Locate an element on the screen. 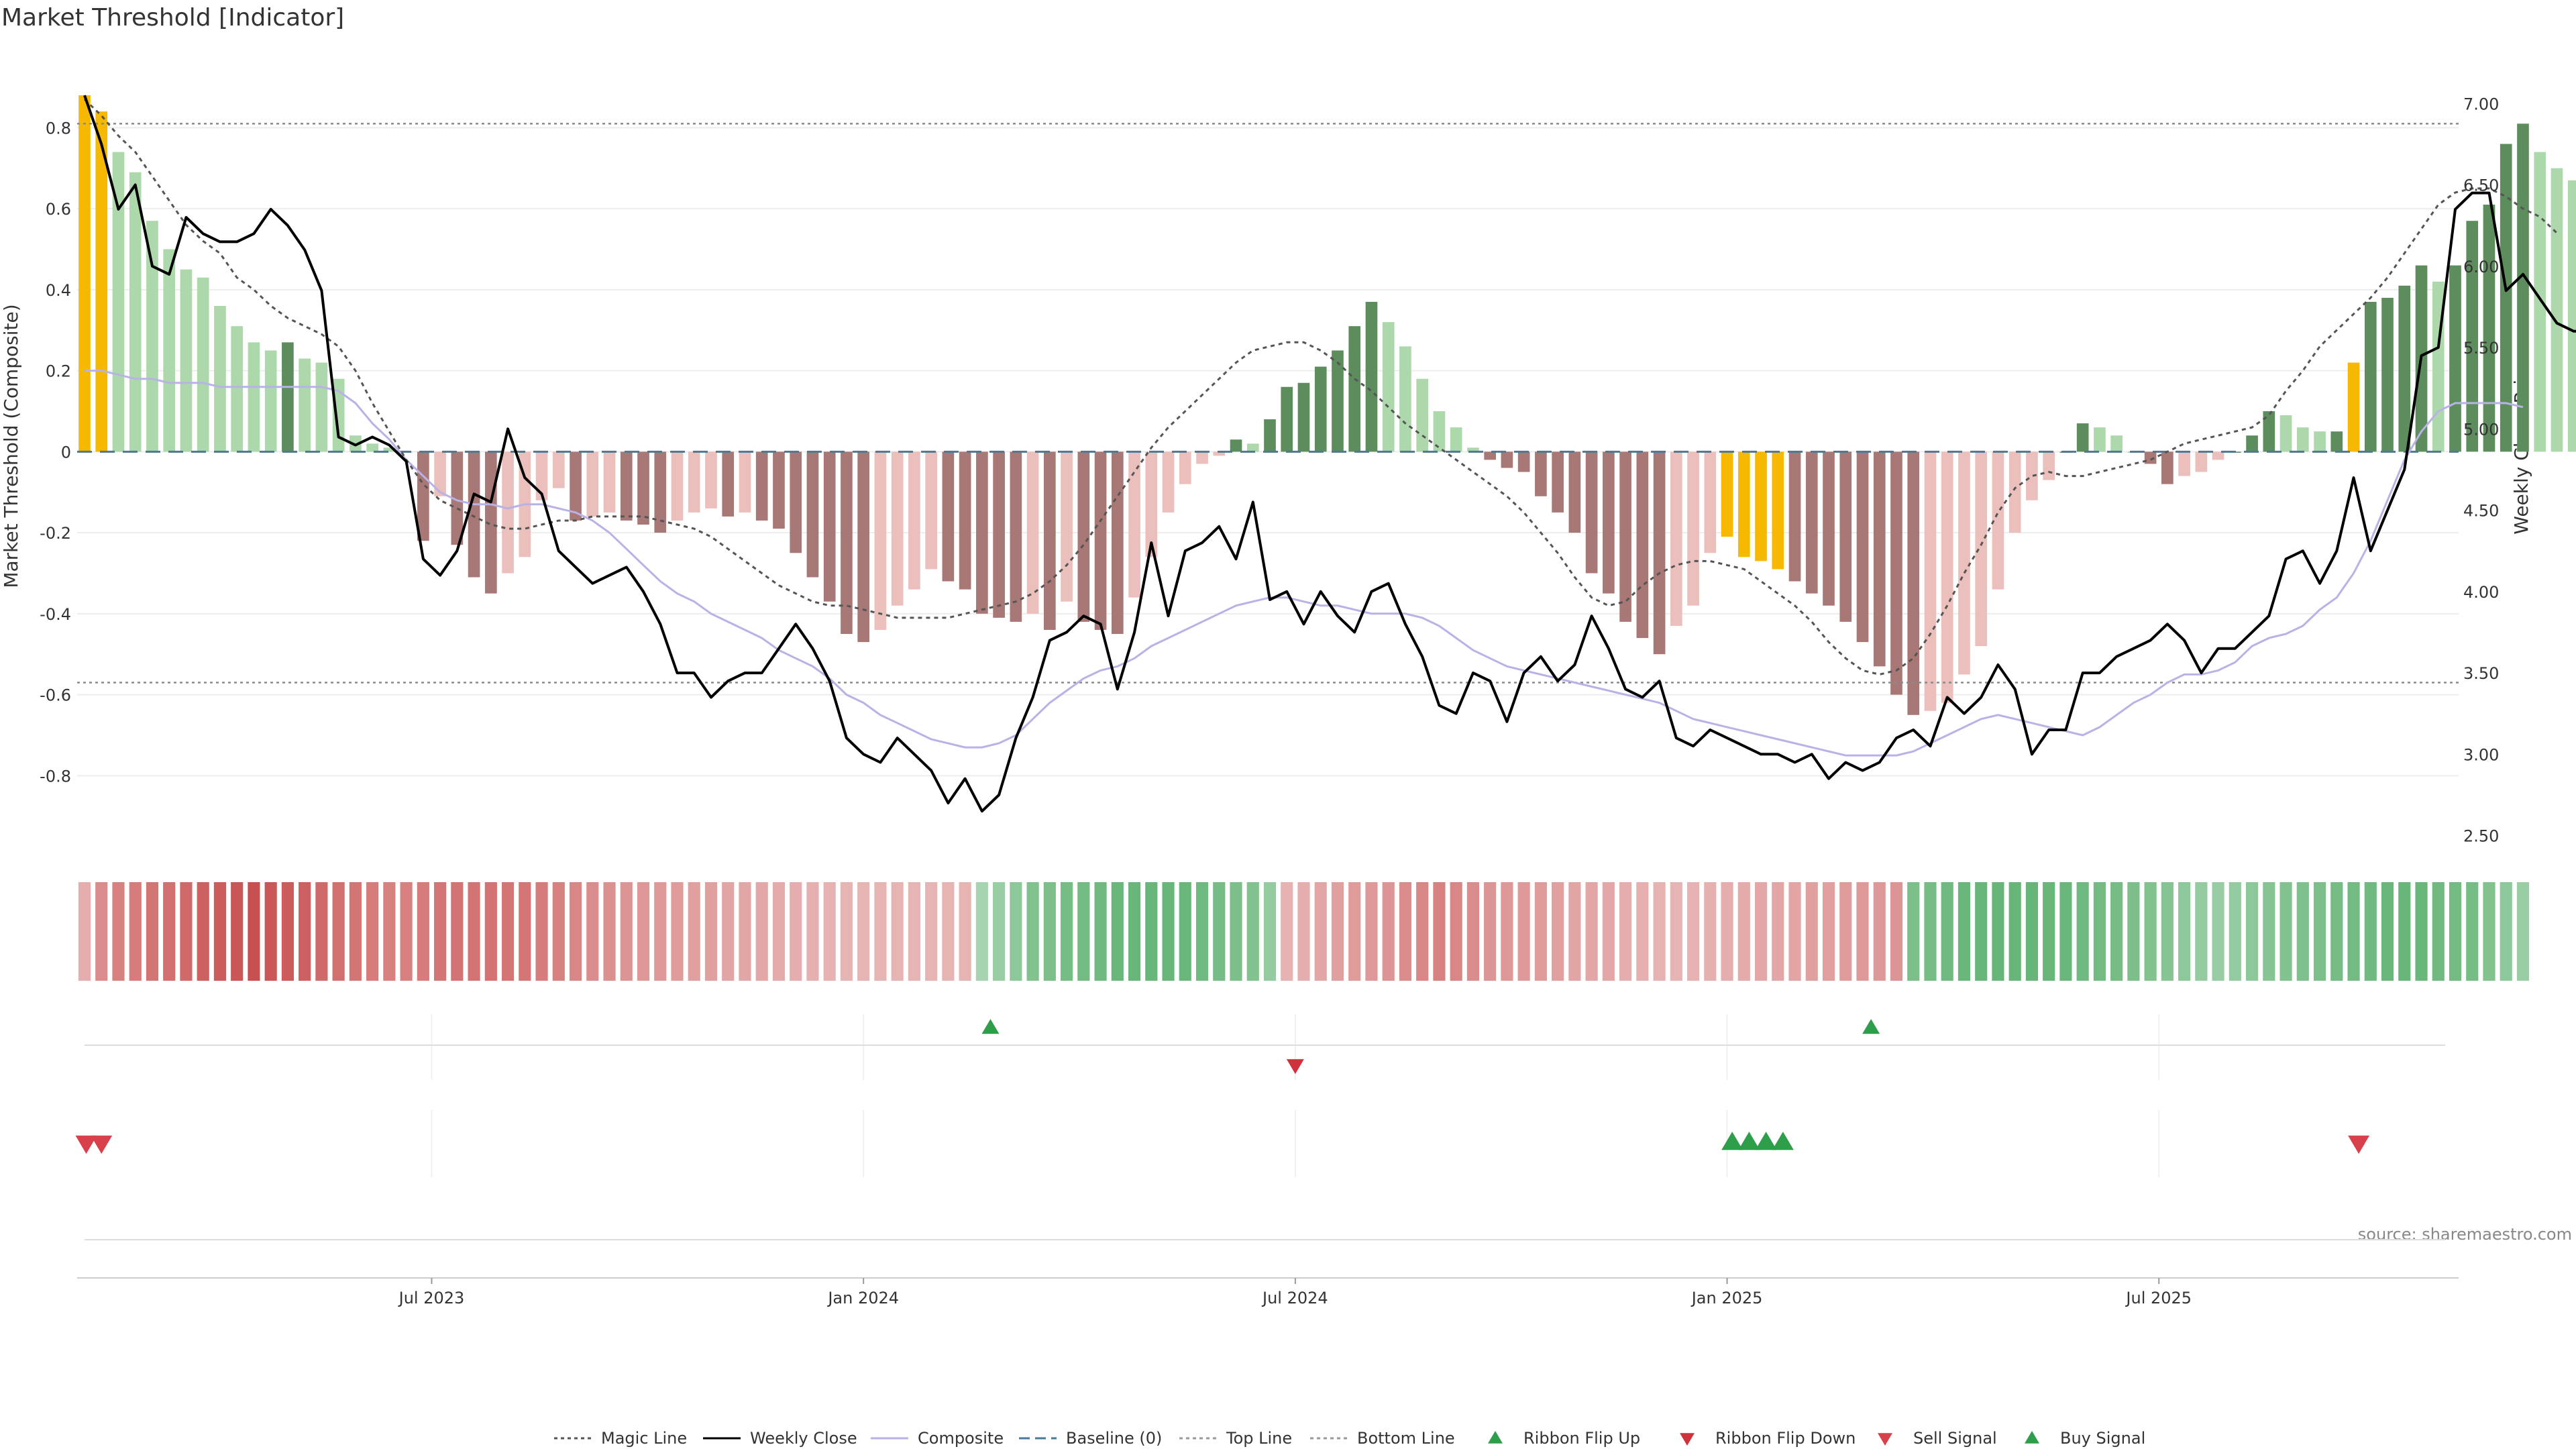  y-right-tick-label: 6.50 is located at coordinates (2481, 185).